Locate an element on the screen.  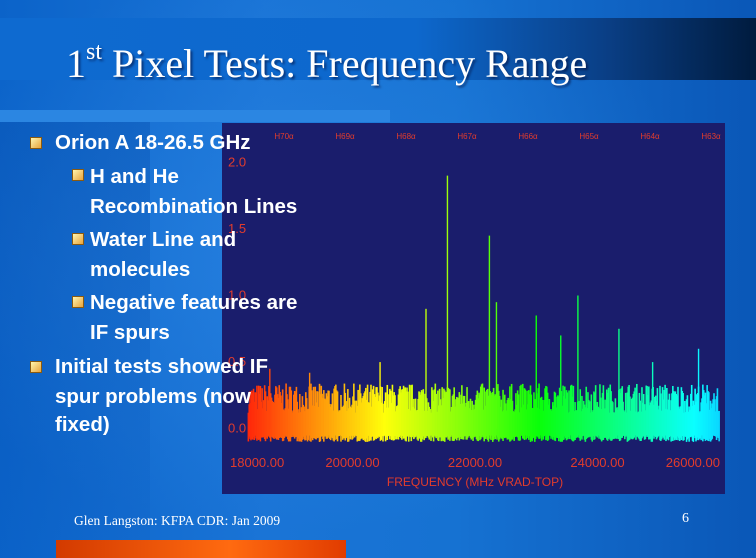
y-tick-label: 0.5 is located at coordinates (237, 361).